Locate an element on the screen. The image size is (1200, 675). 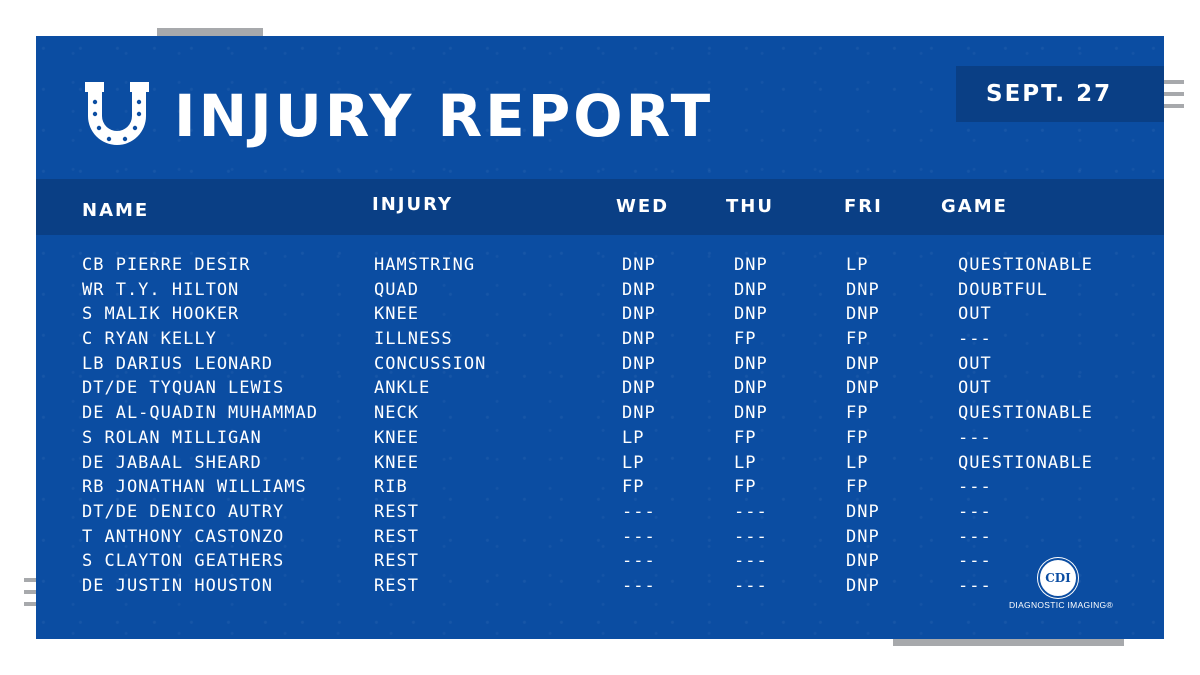
header-thu: THU is located at coordinates (750, 206).